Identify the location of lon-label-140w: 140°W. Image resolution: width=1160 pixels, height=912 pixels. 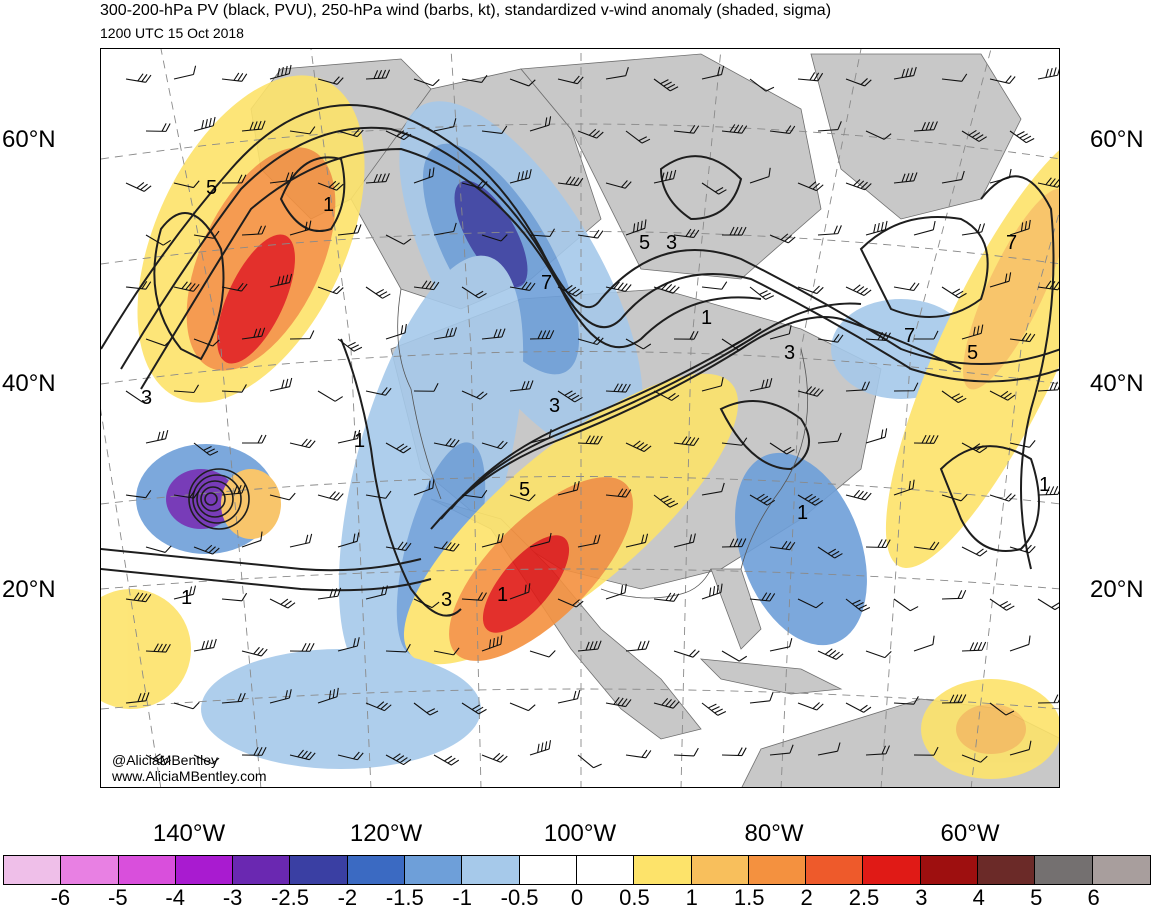
(189, 833).